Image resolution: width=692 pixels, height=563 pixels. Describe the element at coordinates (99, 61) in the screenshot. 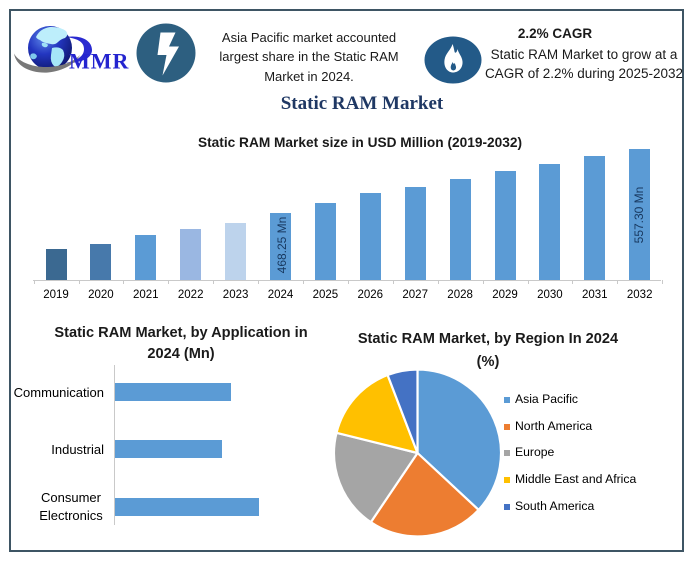

I see `svg-text: MMR` at that location.